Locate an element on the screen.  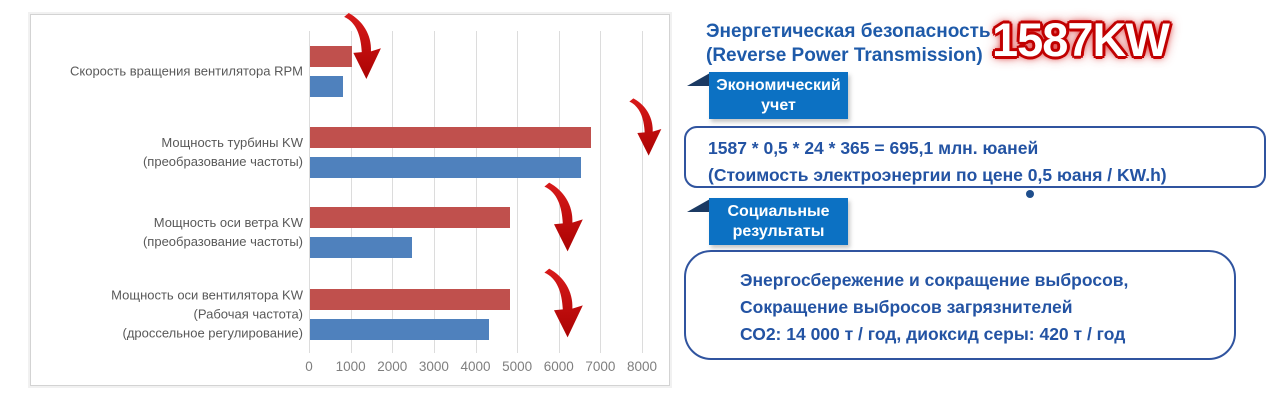
x-tick-label: 6000 is located at coordinates (558, 366).